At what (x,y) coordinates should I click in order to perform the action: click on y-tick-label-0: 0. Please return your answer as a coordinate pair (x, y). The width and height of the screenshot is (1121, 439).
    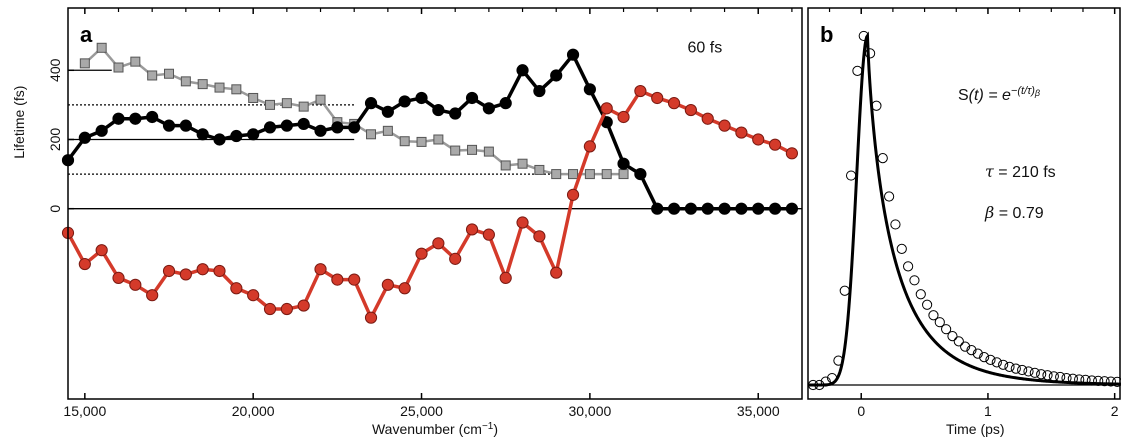
    Looking at the image, I should click on (55, 209).